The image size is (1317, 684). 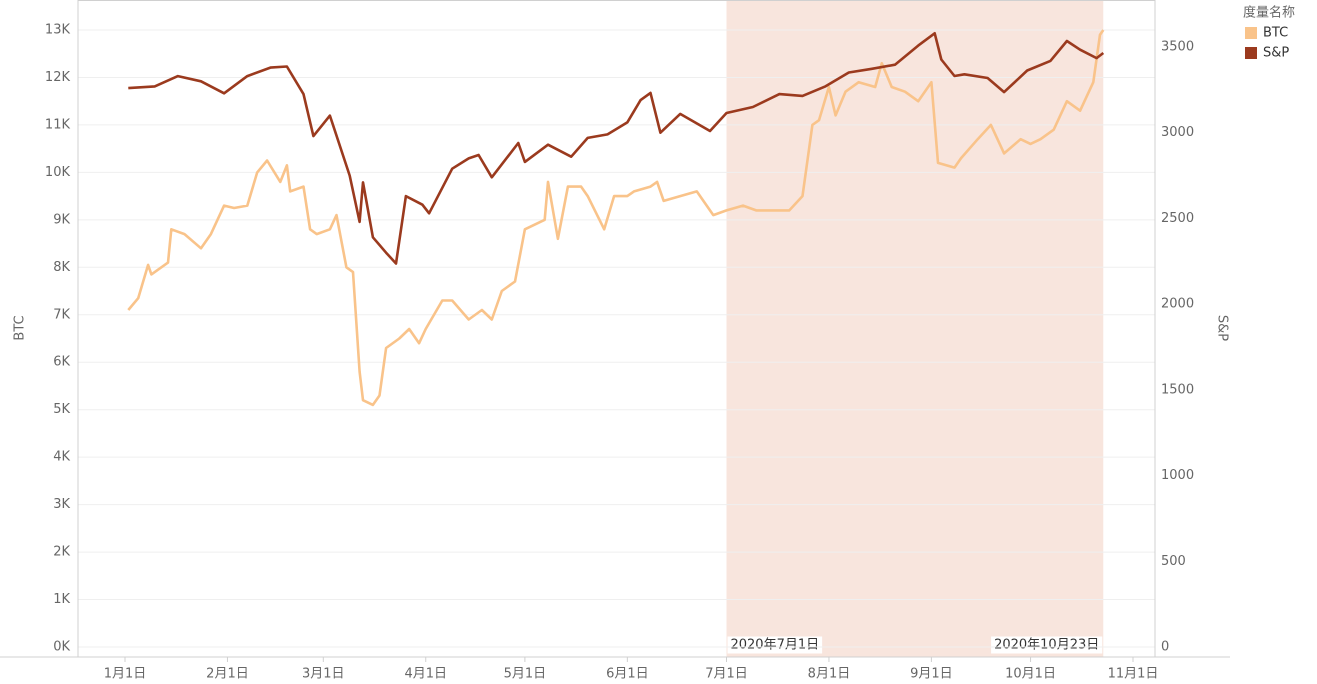 What do you see at coordinates (1222, 328) in the screenshot?
I see `y2-axis-title: S&P` at bounding box center [1222, 328].